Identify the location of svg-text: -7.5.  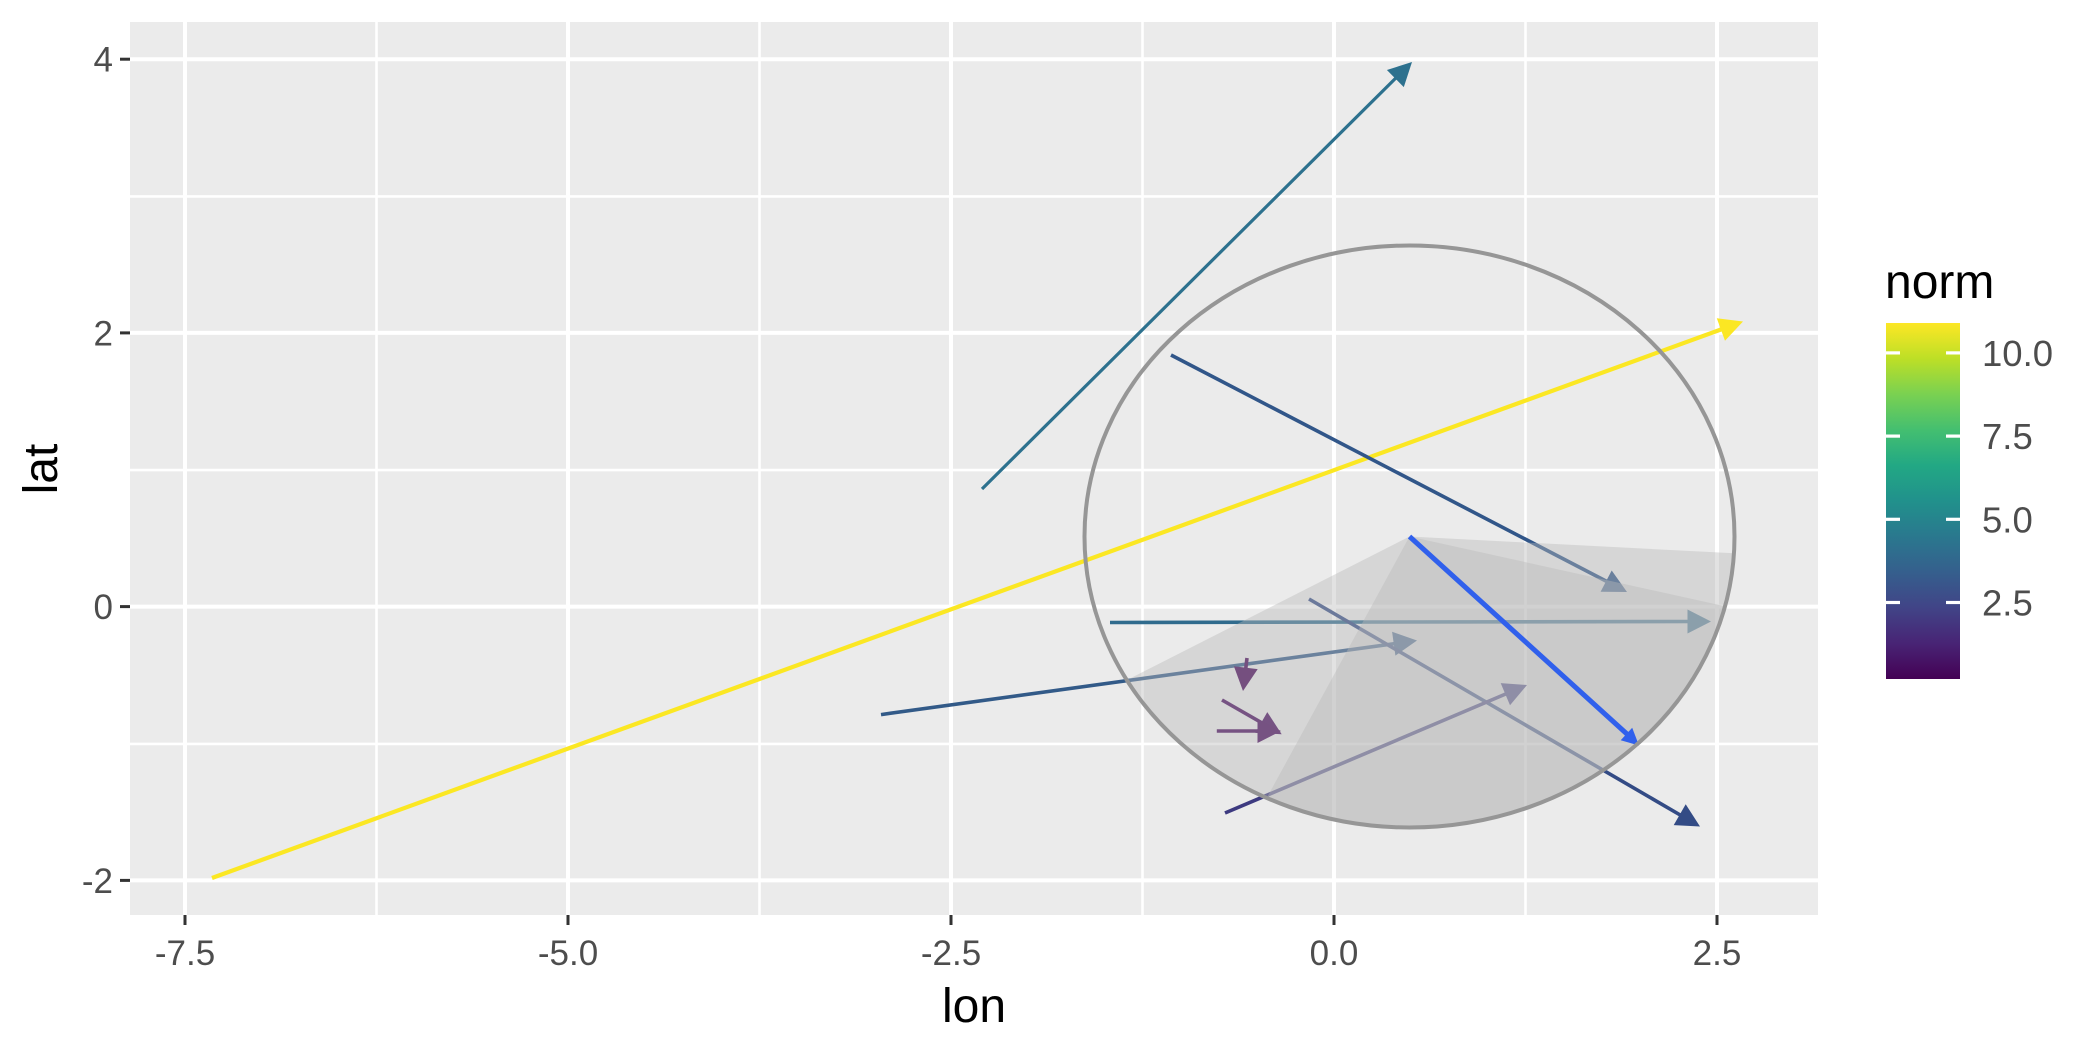
(185, 953).